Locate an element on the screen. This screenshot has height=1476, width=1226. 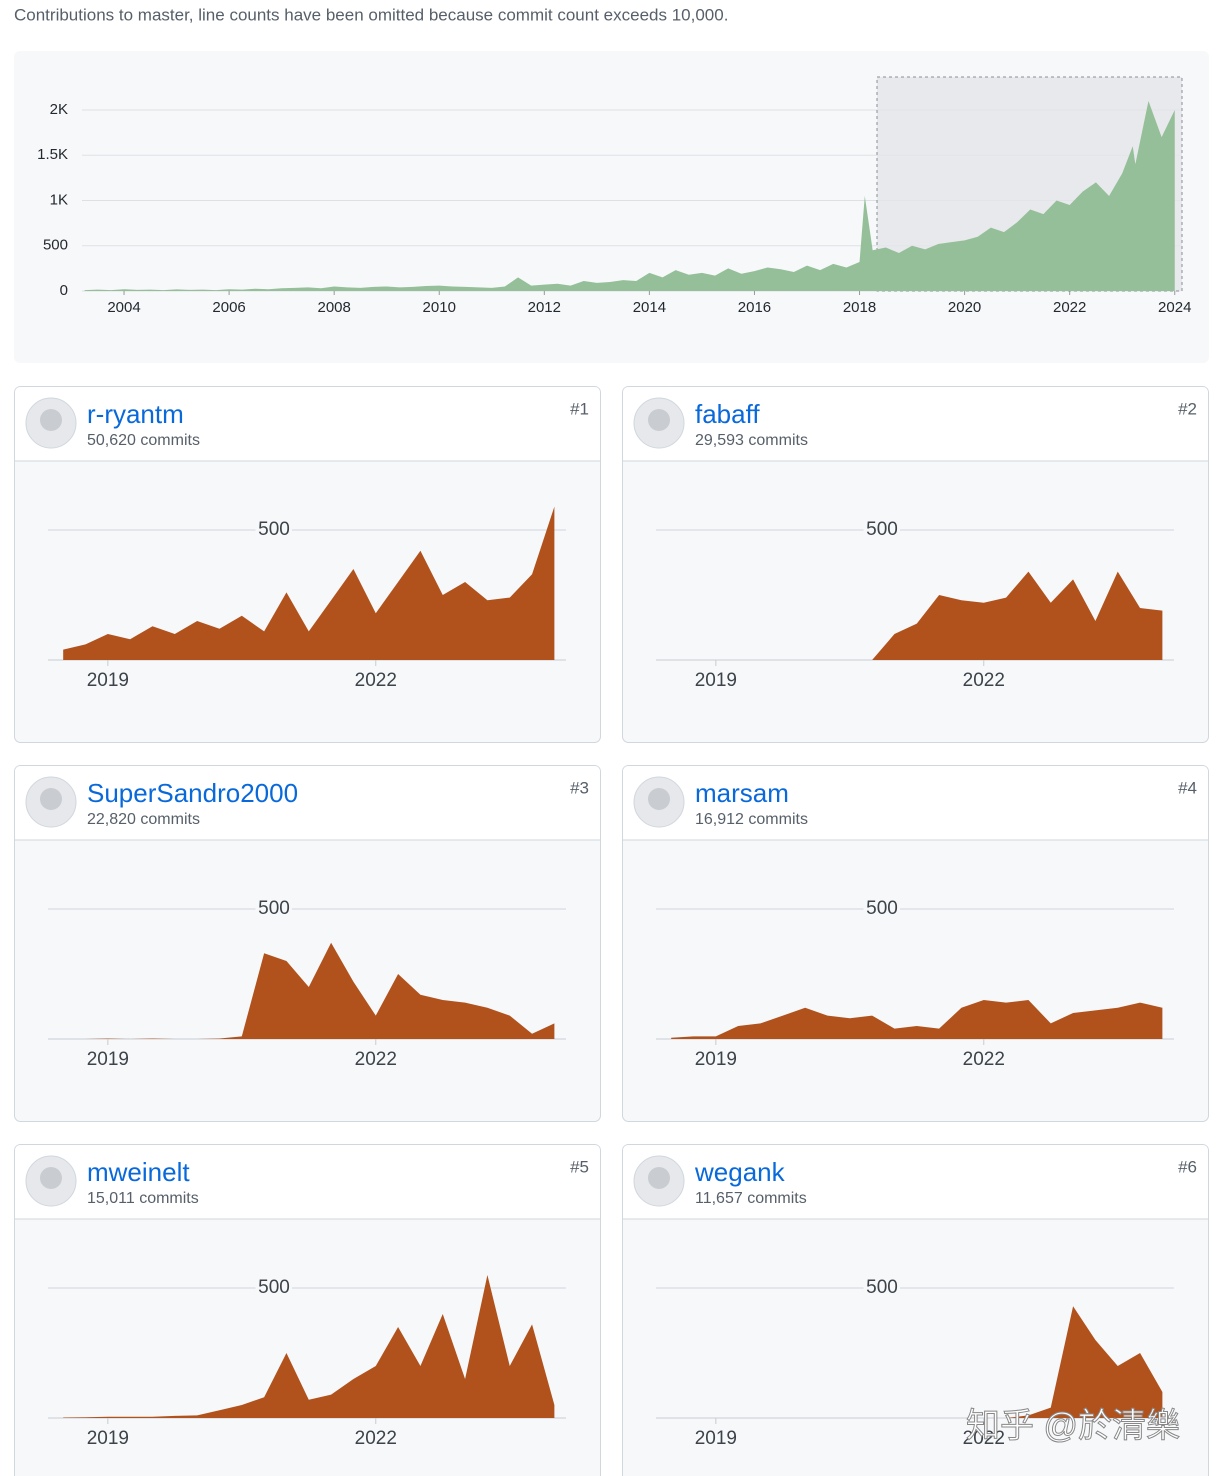
y-tick-label: 1.5K is located at coordinates (52, 154).